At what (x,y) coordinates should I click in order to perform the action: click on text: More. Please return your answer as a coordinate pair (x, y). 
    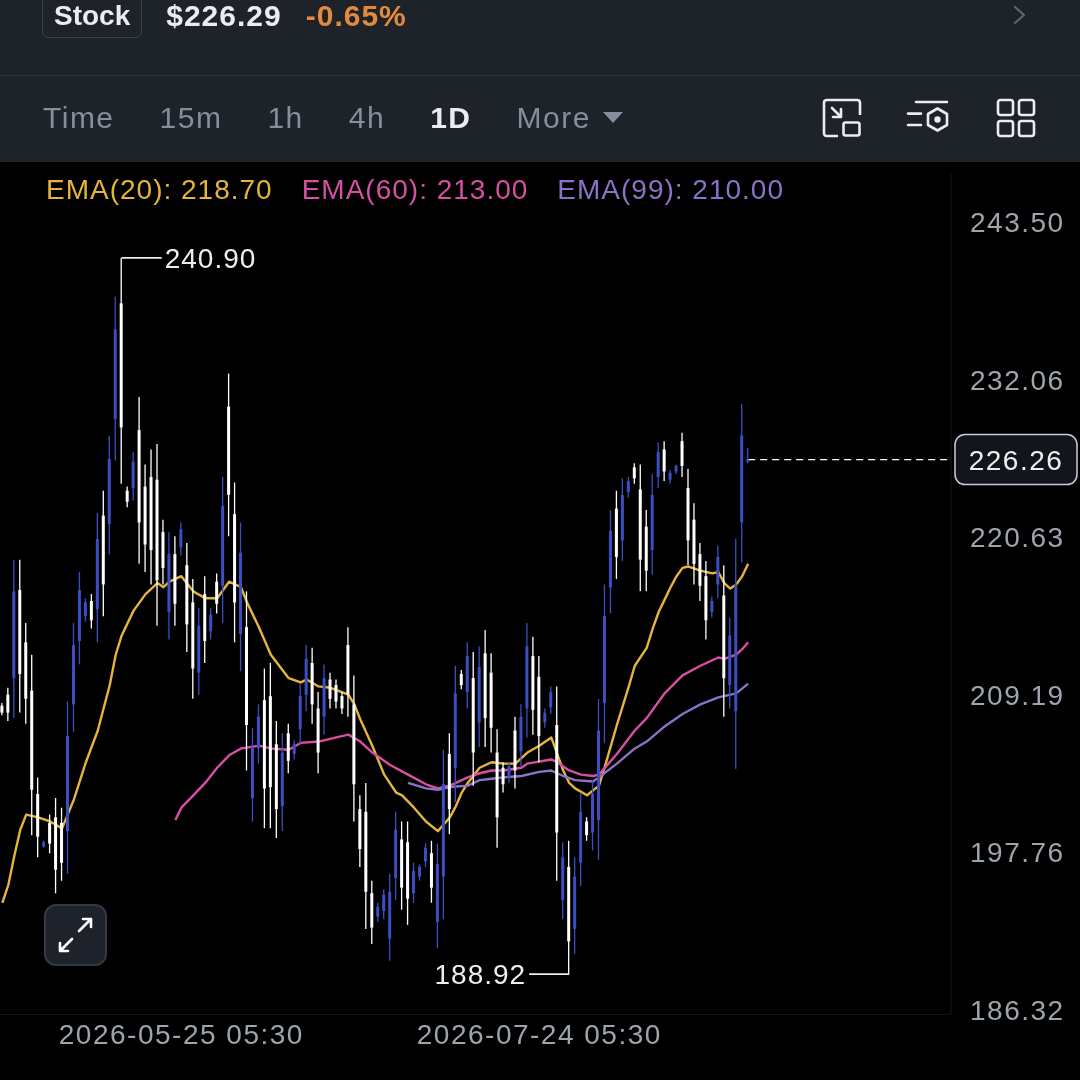
    Looking at the image, I should click on (553, 118).